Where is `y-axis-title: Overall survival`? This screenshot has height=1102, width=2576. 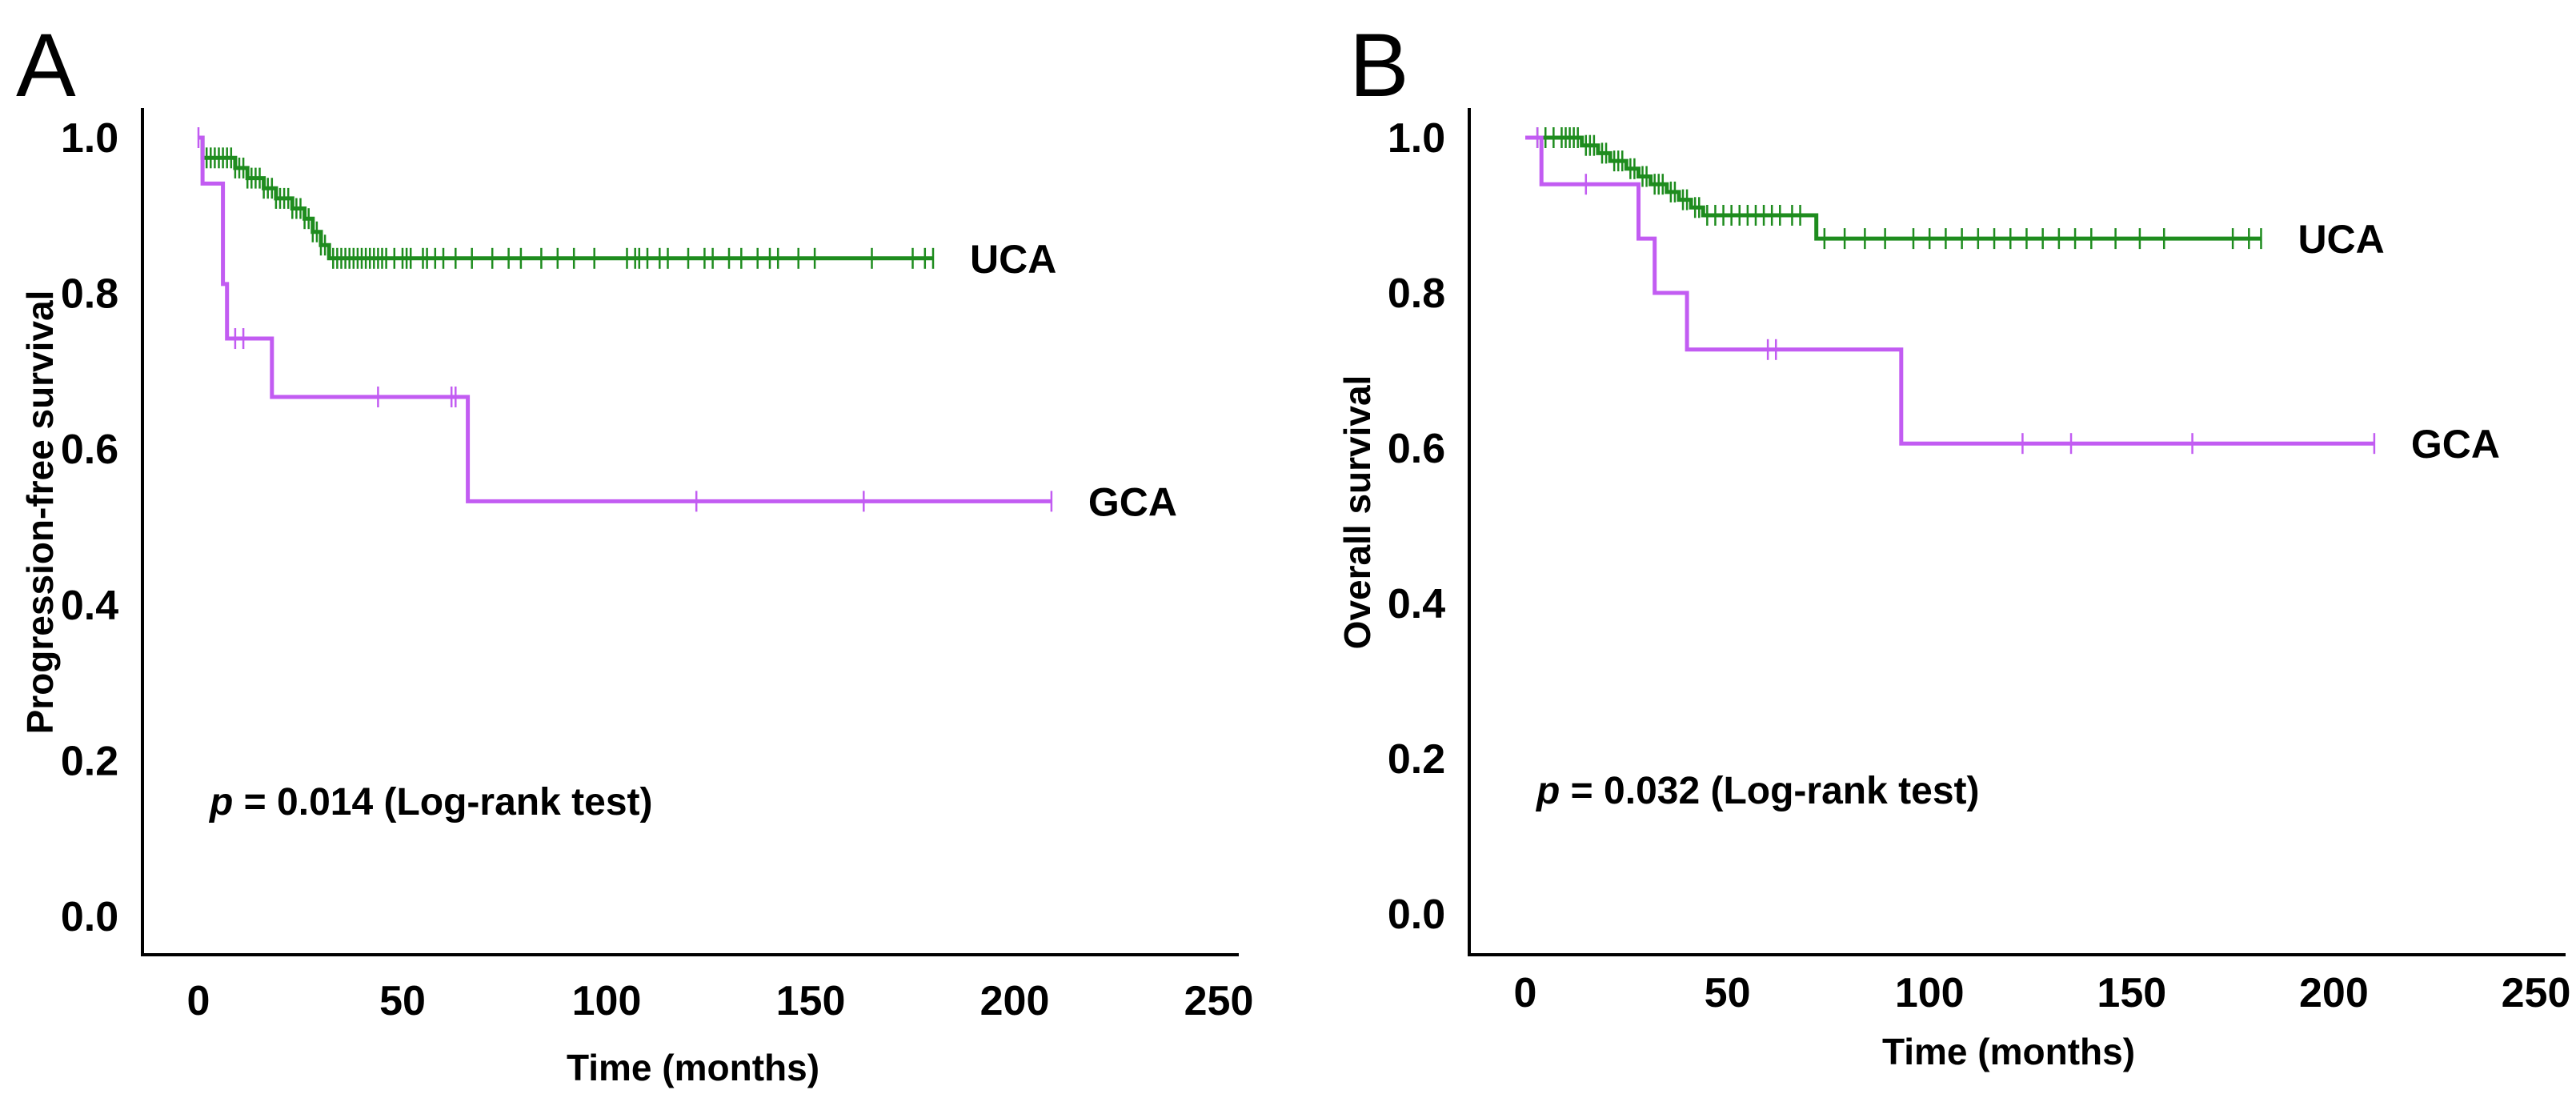
y-axis-title: Overall survival is located at coordinates (1357, 512).